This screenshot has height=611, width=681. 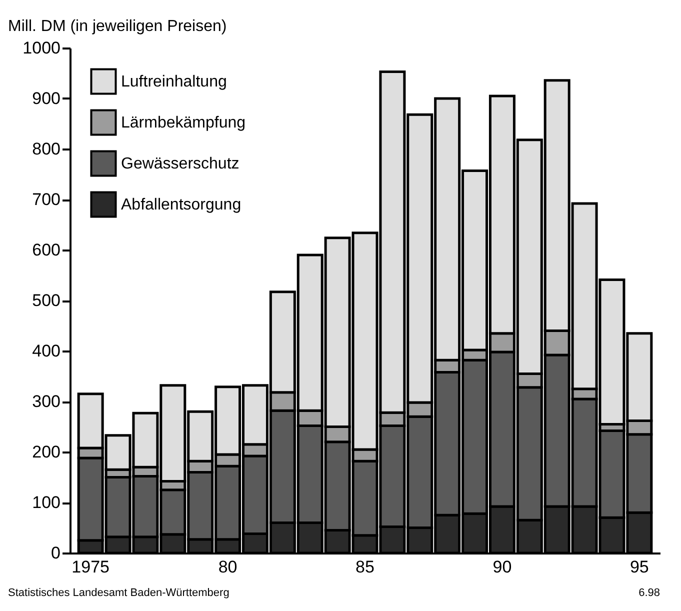 What do you see at coordinates (46, 250) in the screenshot?
I see `y-tick-label: 600` at bounding box center [46, 250].